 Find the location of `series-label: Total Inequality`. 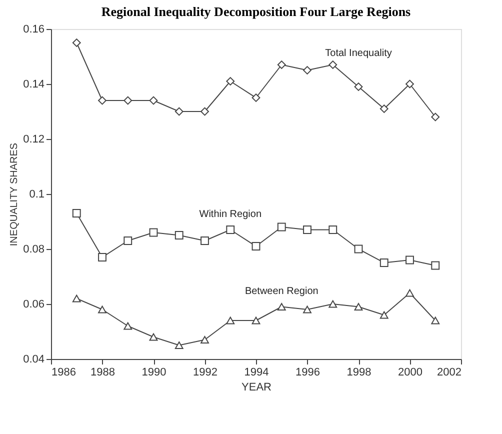

series-label: Total Inequality is located at coordinates (358, 53).